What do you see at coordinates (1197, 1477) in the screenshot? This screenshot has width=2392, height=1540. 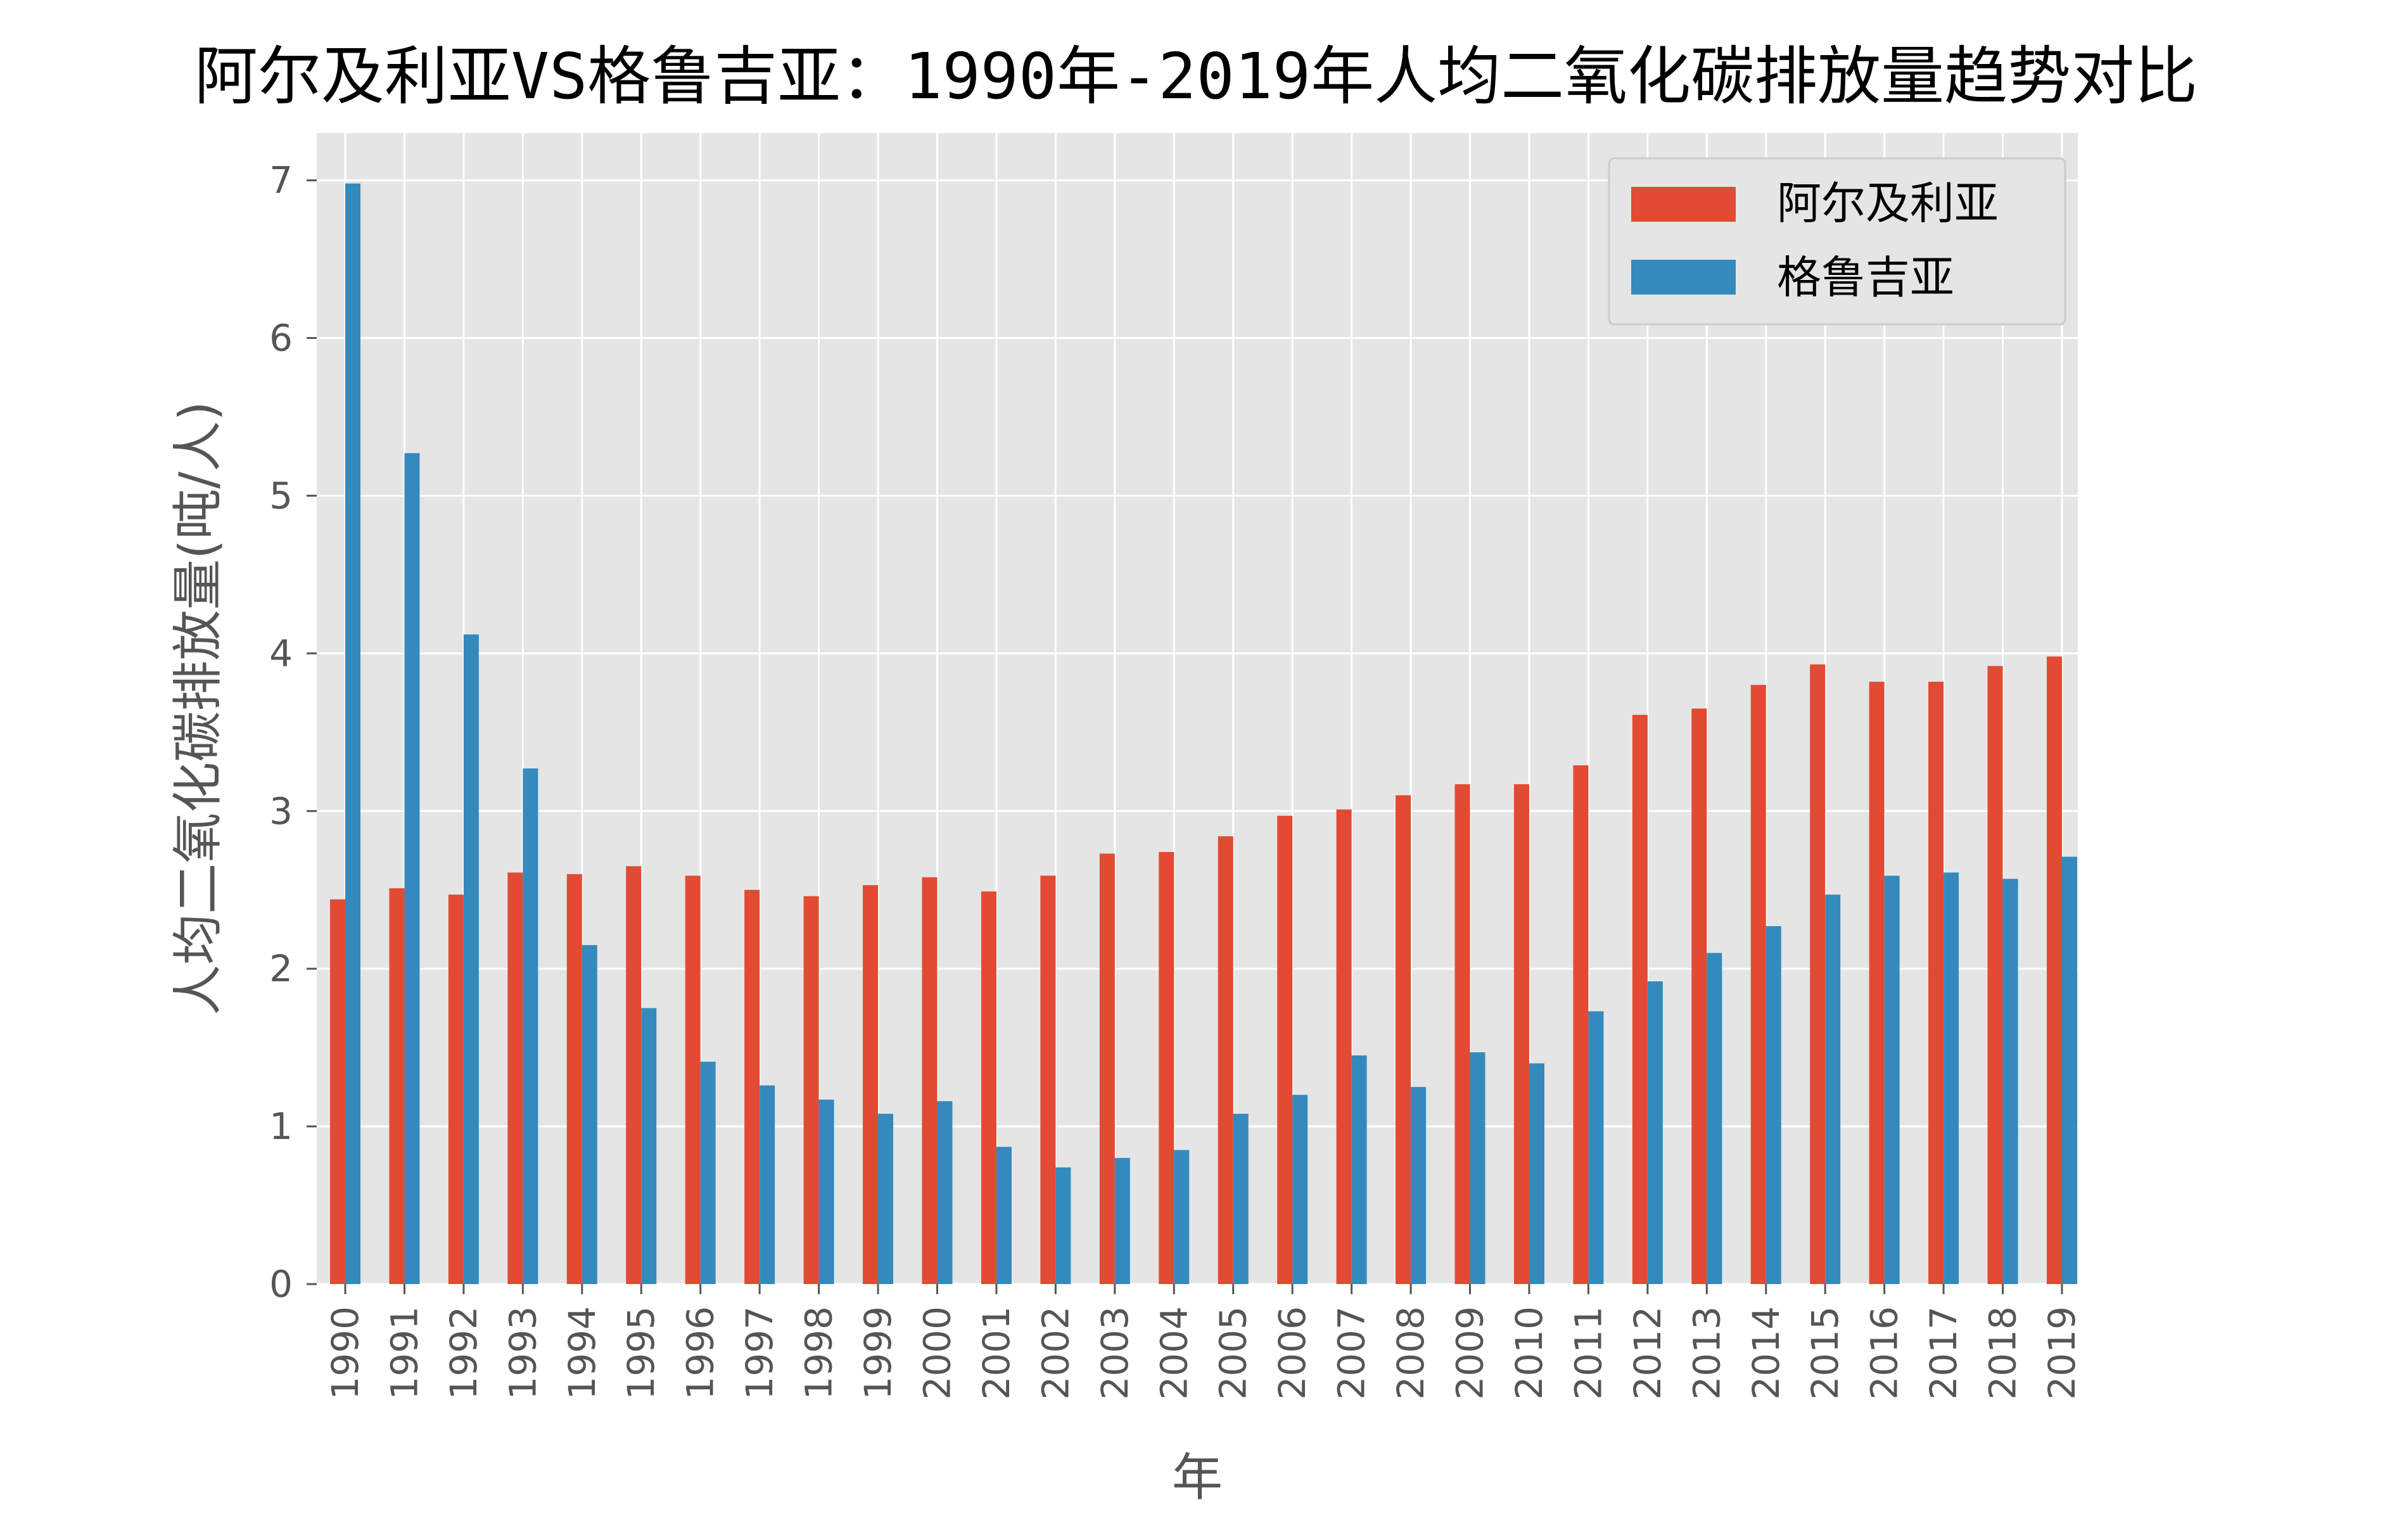 I see `x-axis-label: 年` at bounding box center [1197, 1477].